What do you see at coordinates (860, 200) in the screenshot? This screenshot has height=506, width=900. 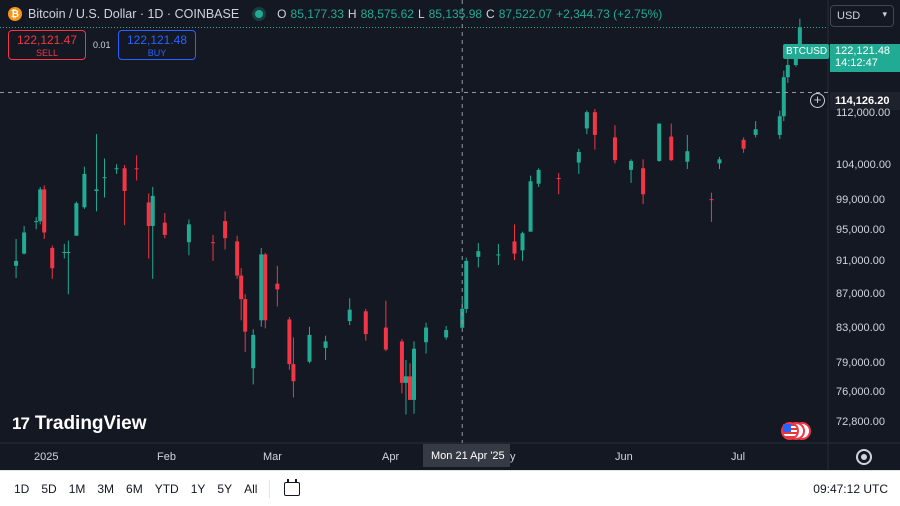 I see `y-axis-label: 99,000.00` at bounding box center [860, 200].